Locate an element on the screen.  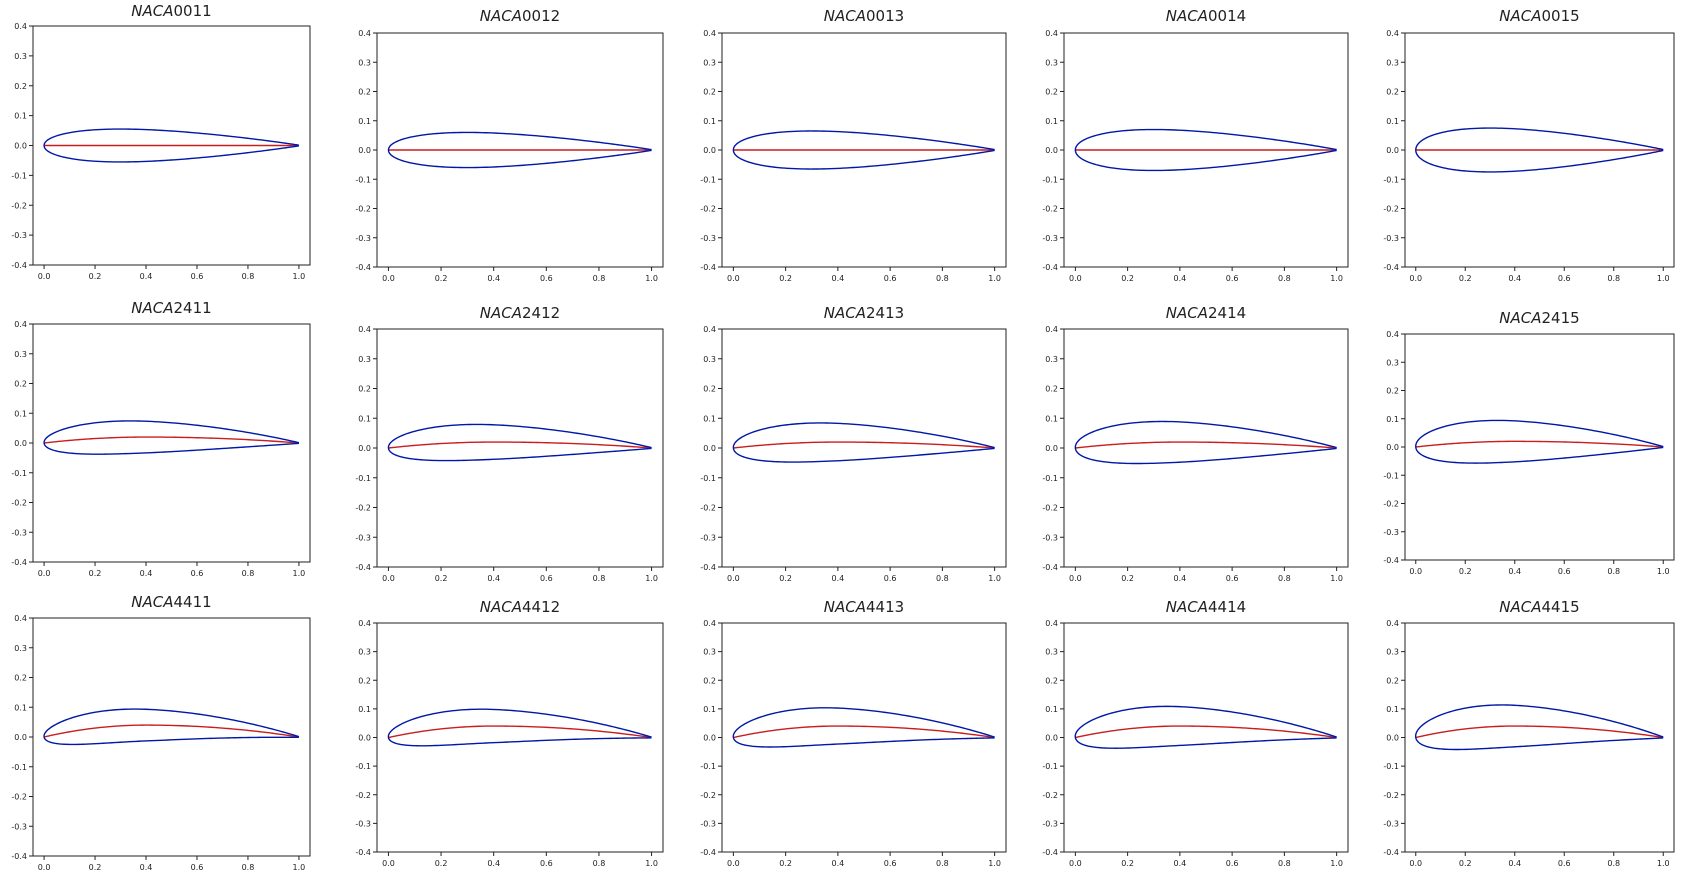
chart-title: NACA2413 is located at coordinates (864, 313).